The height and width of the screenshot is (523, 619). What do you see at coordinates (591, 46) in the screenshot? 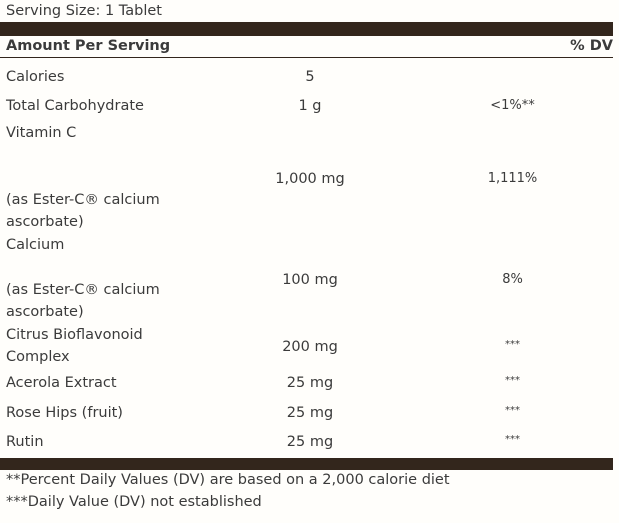
I see `header-dv: % DV` at bounding box center [591, 46].